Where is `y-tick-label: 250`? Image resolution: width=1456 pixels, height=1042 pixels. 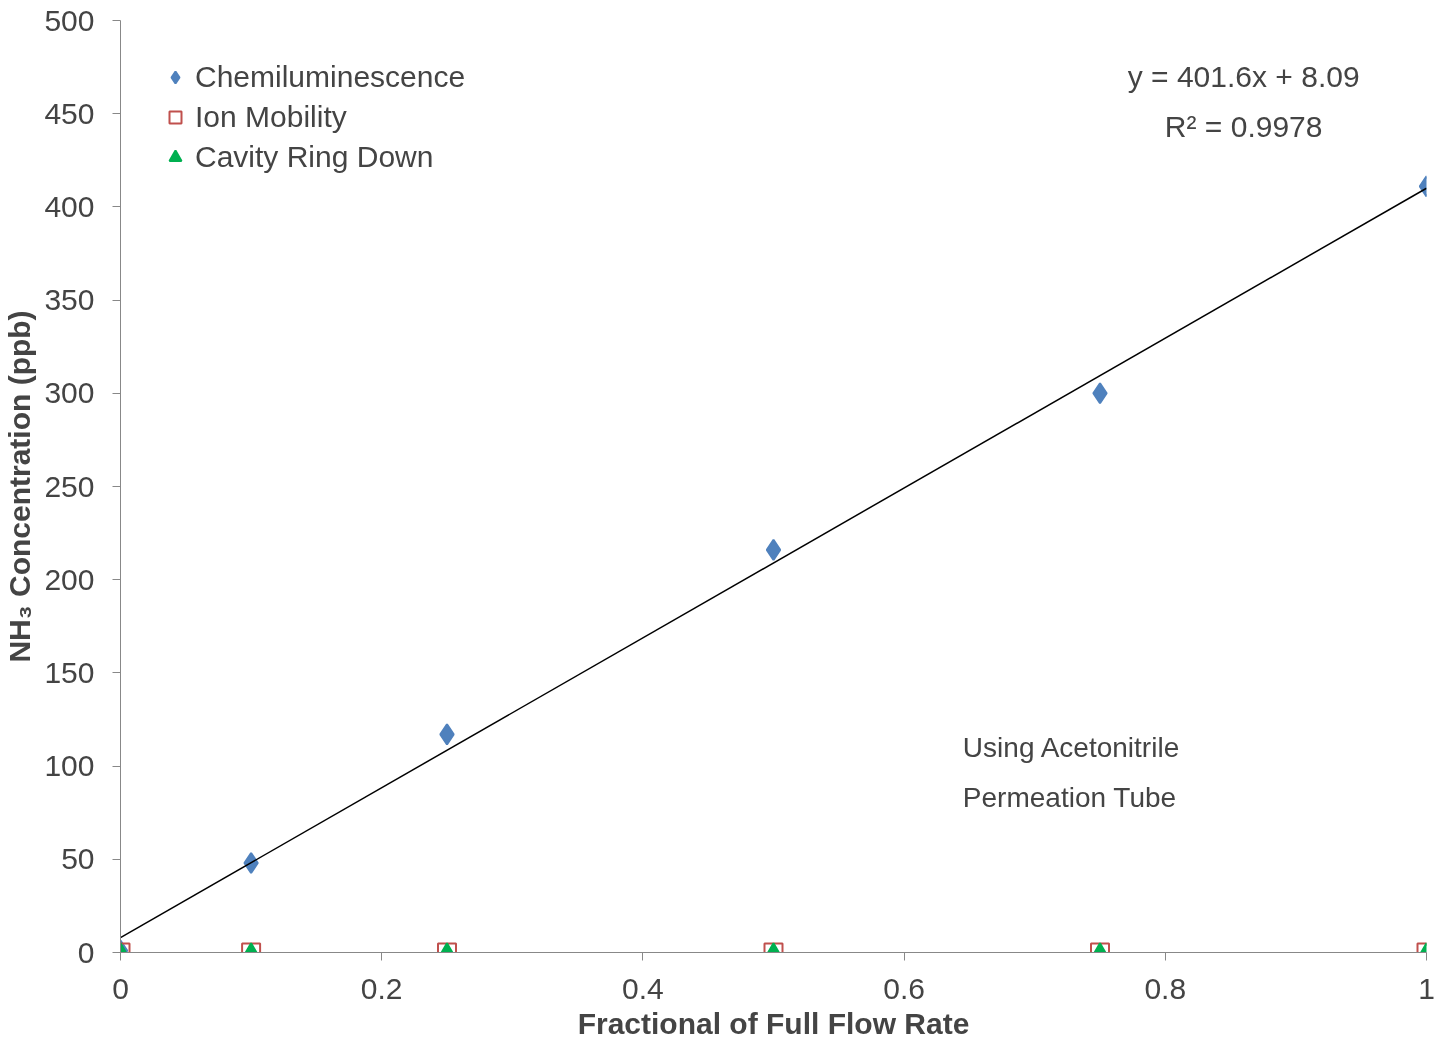 y-tick-label: 250 is located at coordinates (69, 486).